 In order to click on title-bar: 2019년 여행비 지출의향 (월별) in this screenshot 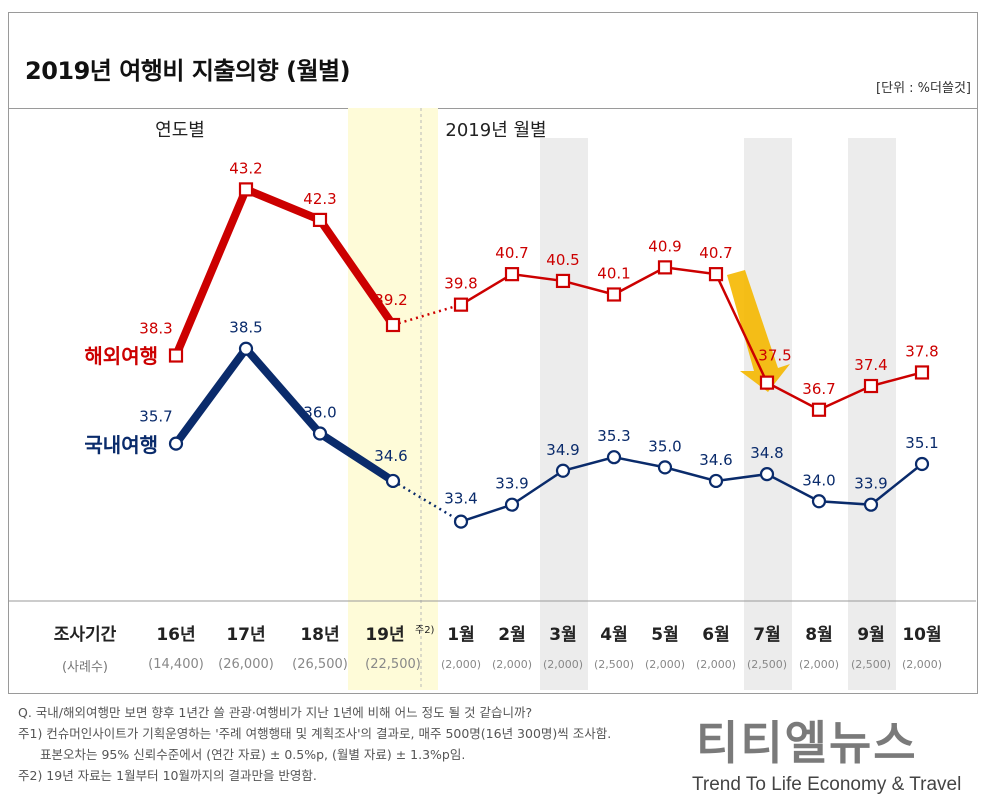, I will do `click(493, 61)`.